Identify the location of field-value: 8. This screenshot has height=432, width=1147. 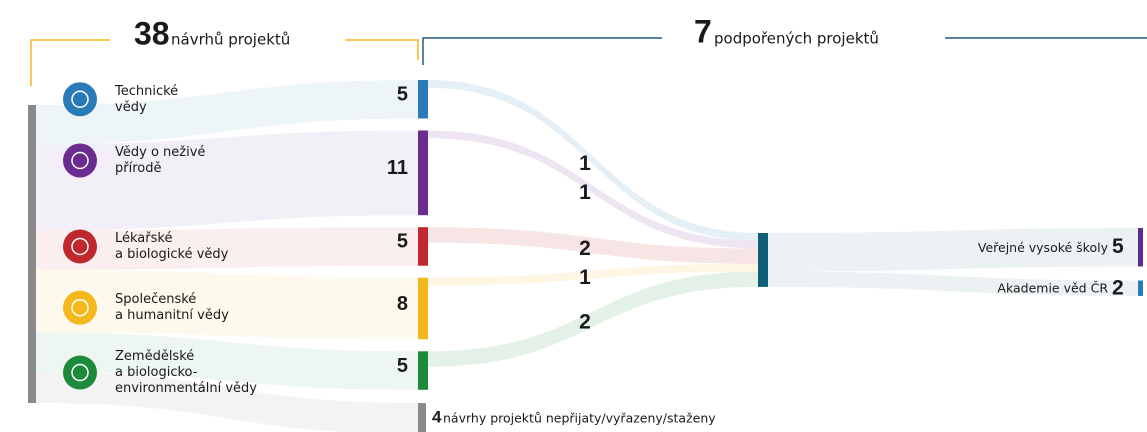
(402, 304).